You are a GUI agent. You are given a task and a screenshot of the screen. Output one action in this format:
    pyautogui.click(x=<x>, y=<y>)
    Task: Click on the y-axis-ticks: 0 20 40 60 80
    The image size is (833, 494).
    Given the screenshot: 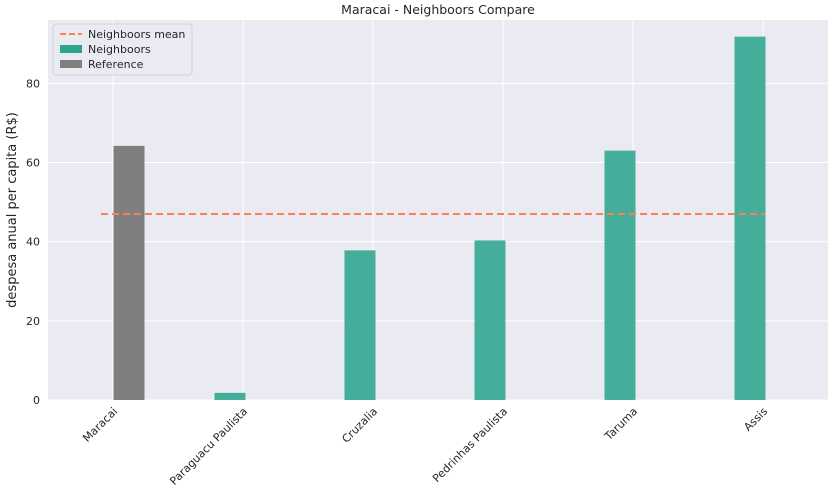 What is the action you would take?
    pyautogui.click(x=33, y=242)
    